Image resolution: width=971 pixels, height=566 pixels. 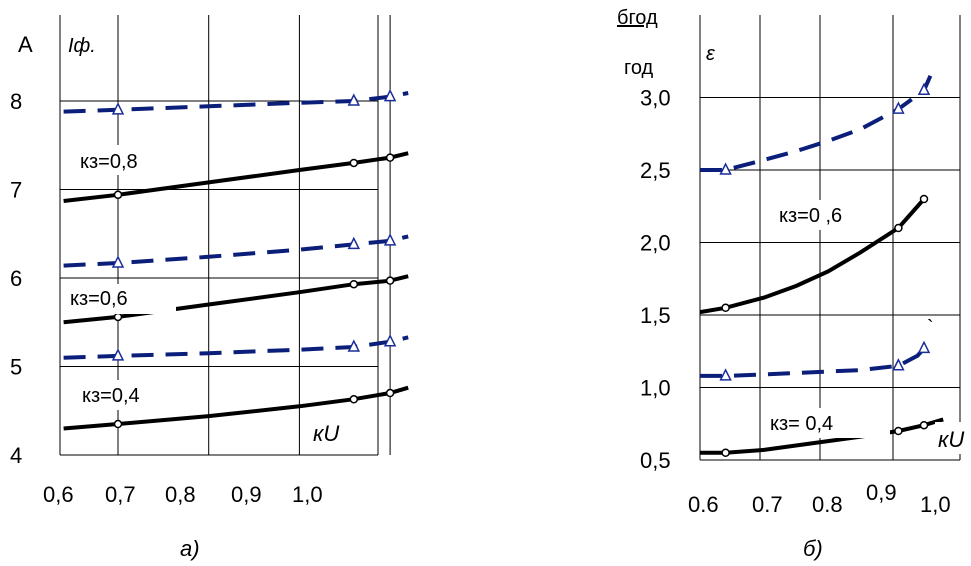 I want to click on y-tick-label: 7, so click(x=16, y=190).